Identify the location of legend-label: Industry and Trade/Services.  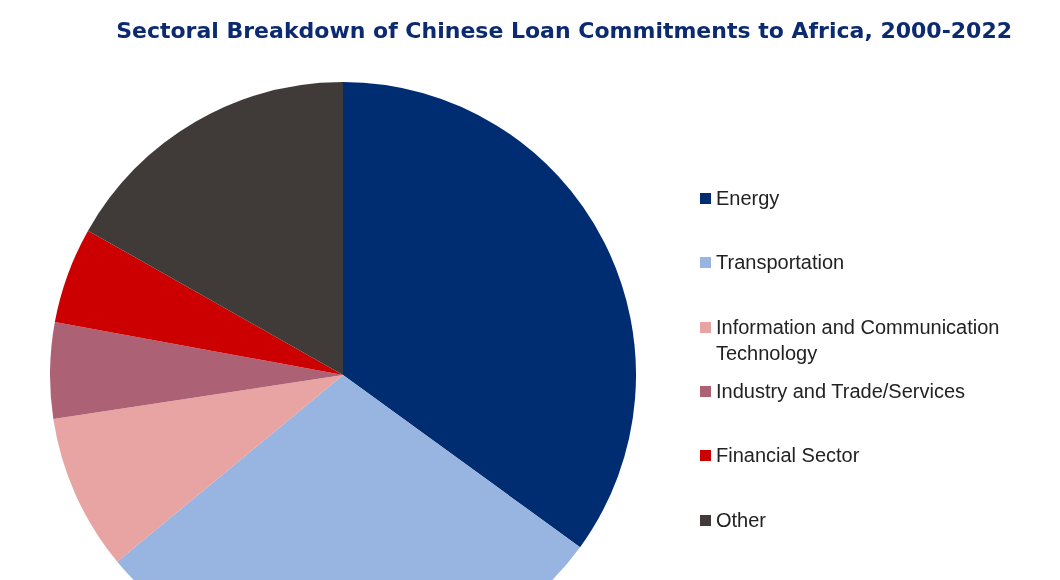
(841, 391).